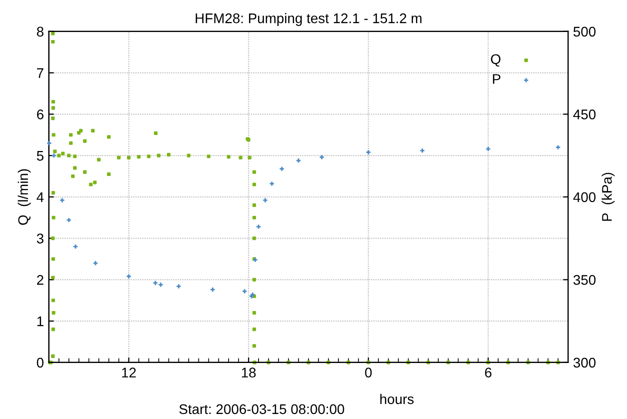  What do you see at coordinates (129, 373) in the screenshot?
I see `x-tick-label: 12` at bounding box center [129, 373].